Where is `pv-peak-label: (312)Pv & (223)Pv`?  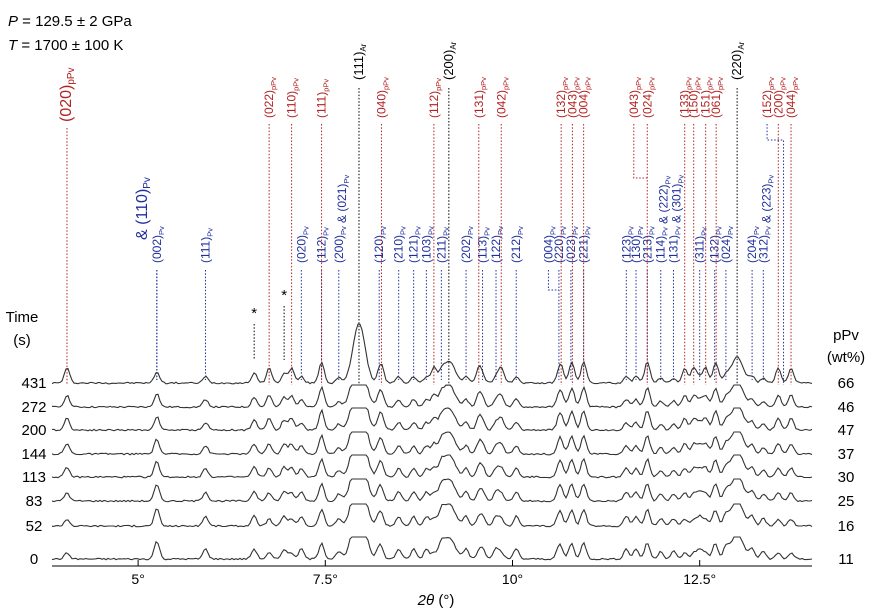
pv-peak-label: (312)Pv & (223)Pv is located at coordinates (765, 219).